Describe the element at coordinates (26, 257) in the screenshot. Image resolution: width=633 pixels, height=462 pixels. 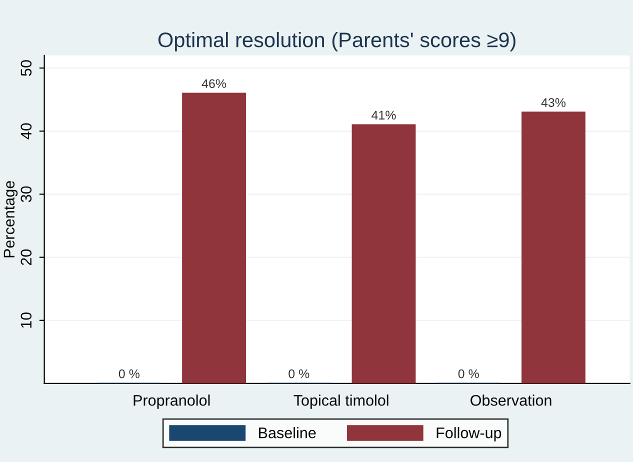
I see `y-tick-label: 20` at that location.